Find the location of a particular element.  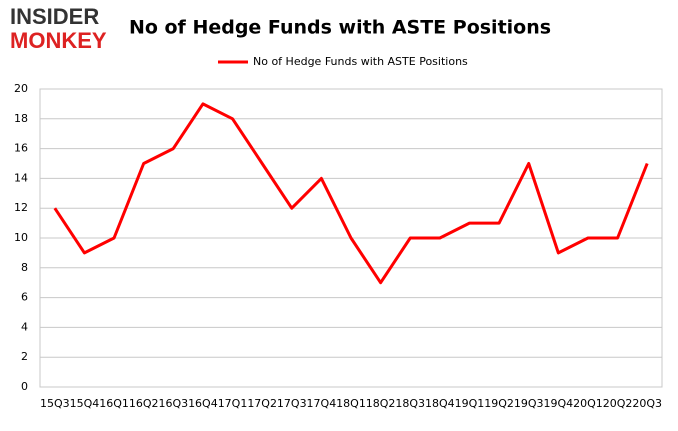

x-tick-label: 20Q1 is located at coordinates (588, 403).